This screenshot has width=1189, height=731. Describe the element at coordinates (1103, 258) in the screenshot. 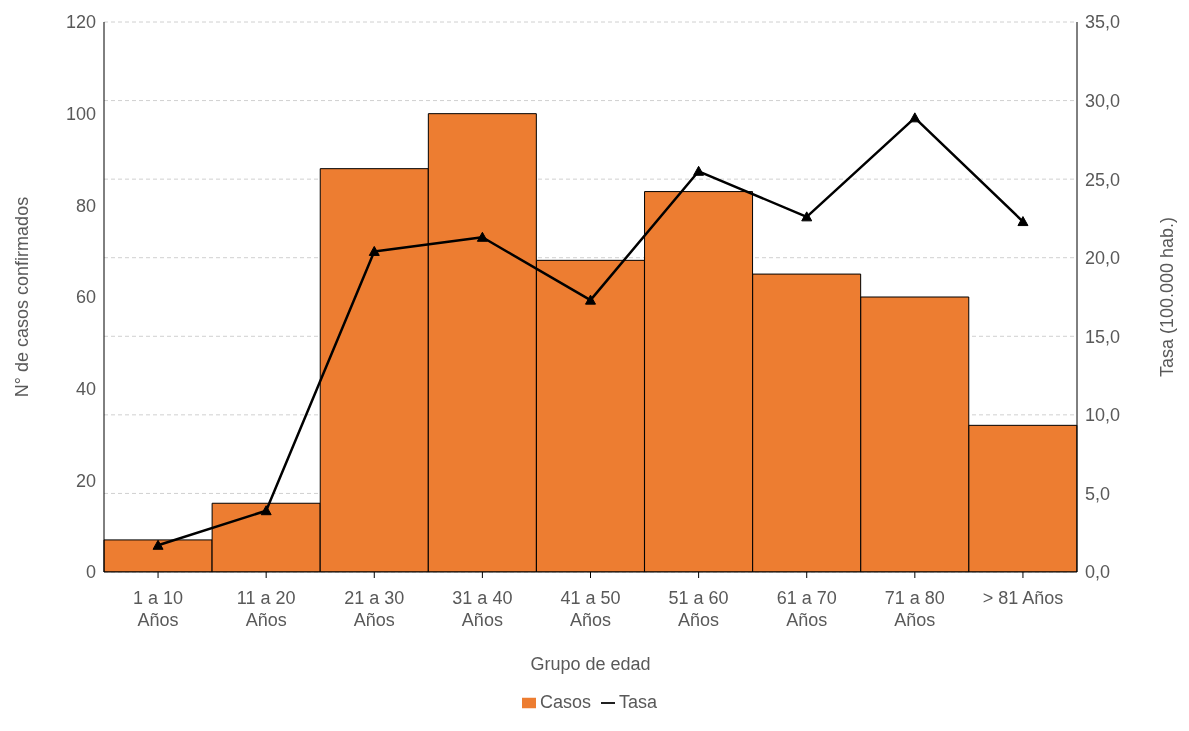

I see `y2-tick-label: 20,0` at that location.